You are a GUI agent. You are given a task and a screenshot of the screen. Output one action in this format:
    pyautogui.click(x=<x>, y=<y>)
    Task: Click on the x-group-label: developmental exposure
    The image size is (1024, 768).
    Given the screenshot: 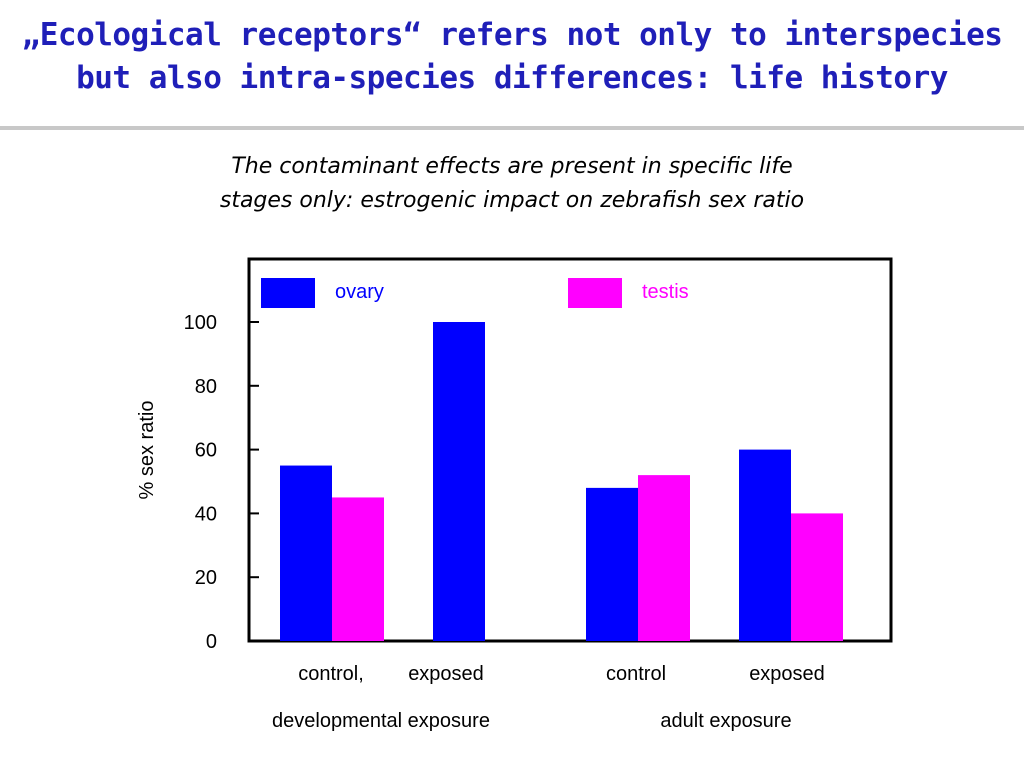 What is the action you would take?
    pyautogui.click(x=381, y=721)
    